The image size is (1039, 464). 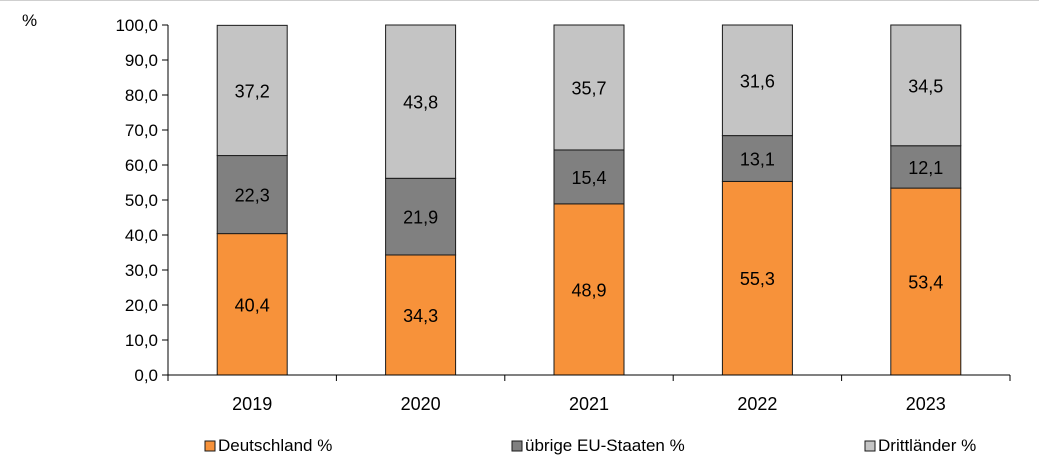 I want to click on y-tick-label: 10,0, so click(x=141, y=340).